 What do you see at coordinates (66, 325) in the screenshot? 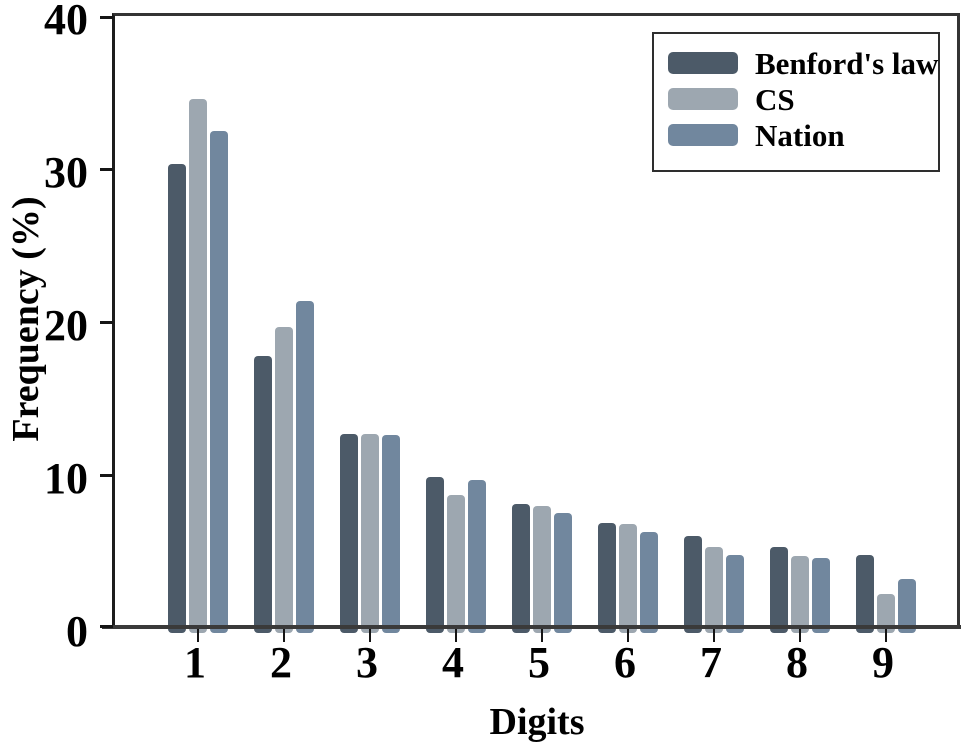
I see `y-tick-label: 20` at bounding box center [66, 325].